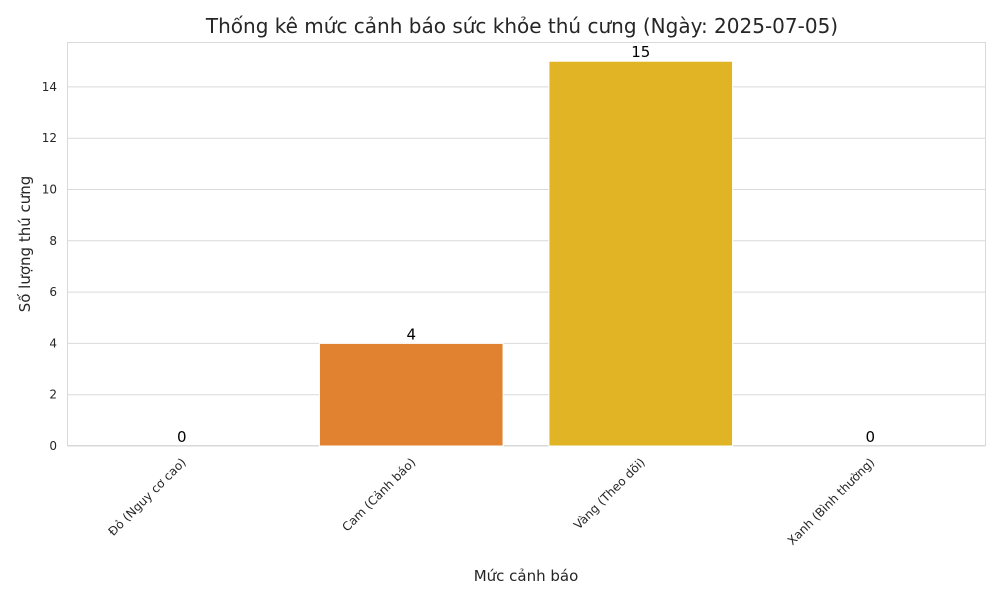 The width and height of the screenshot is (1000, 600). I want to click on y-tick-label: 8, so click(53, 241).